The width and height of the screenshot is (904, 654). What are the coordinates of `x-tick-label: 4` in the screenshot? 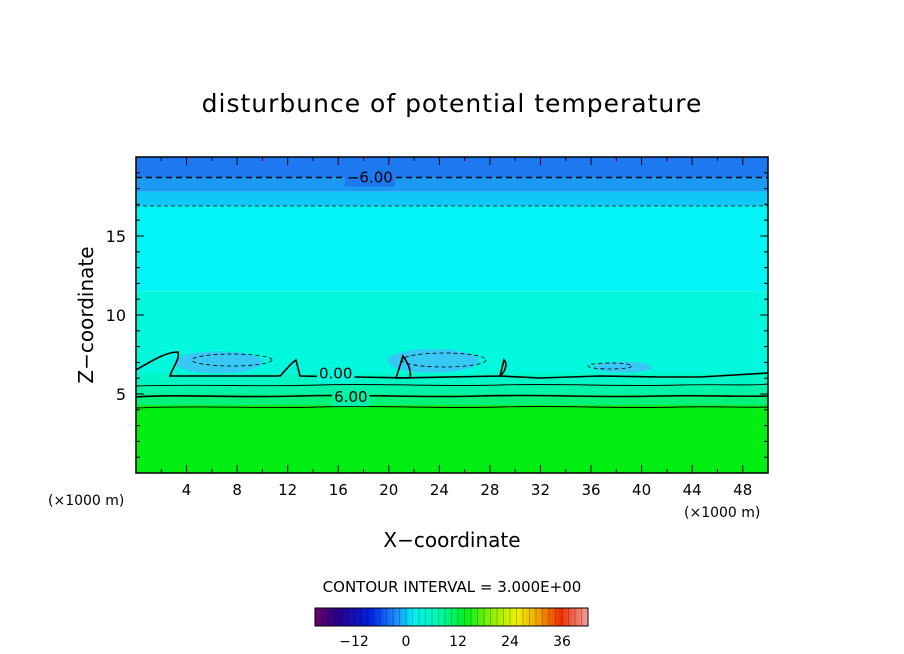 It's located at (187, 490).